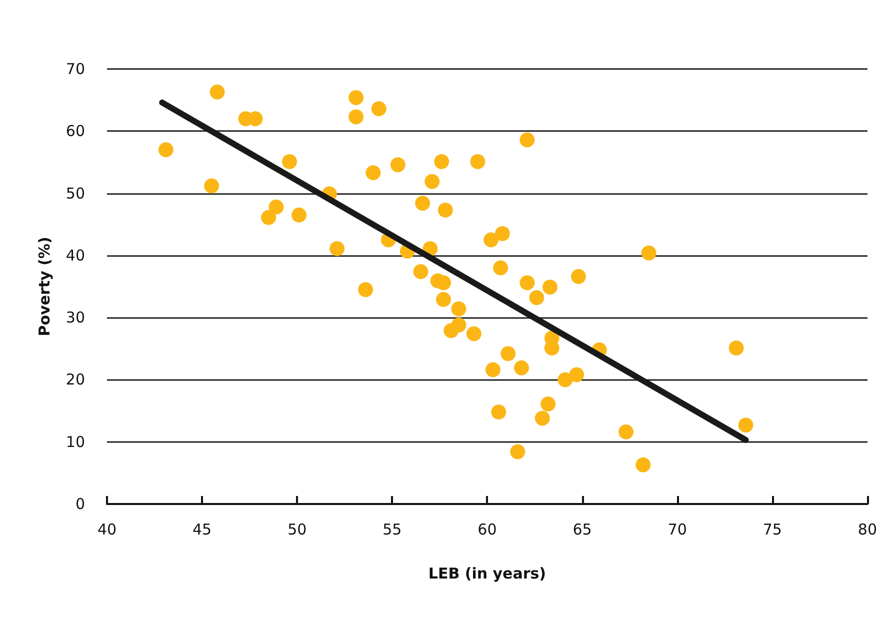  What do you see at coordinates (487, 573) in the screenshot?
I see `x-axis-title: LEB (in years)` at bounding box center [487, 573].